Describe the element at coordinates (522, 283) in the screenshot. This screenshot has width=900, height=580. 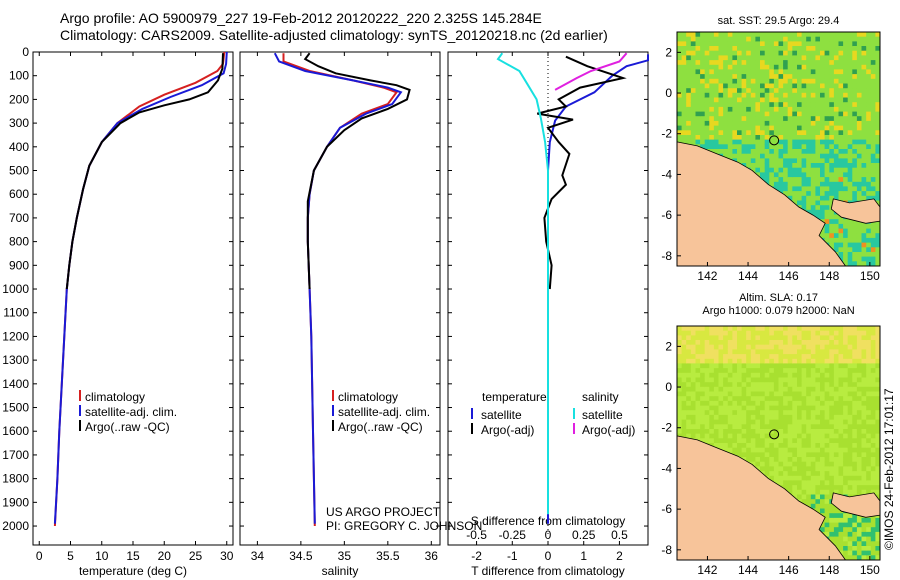
I see `series-line` at that location.